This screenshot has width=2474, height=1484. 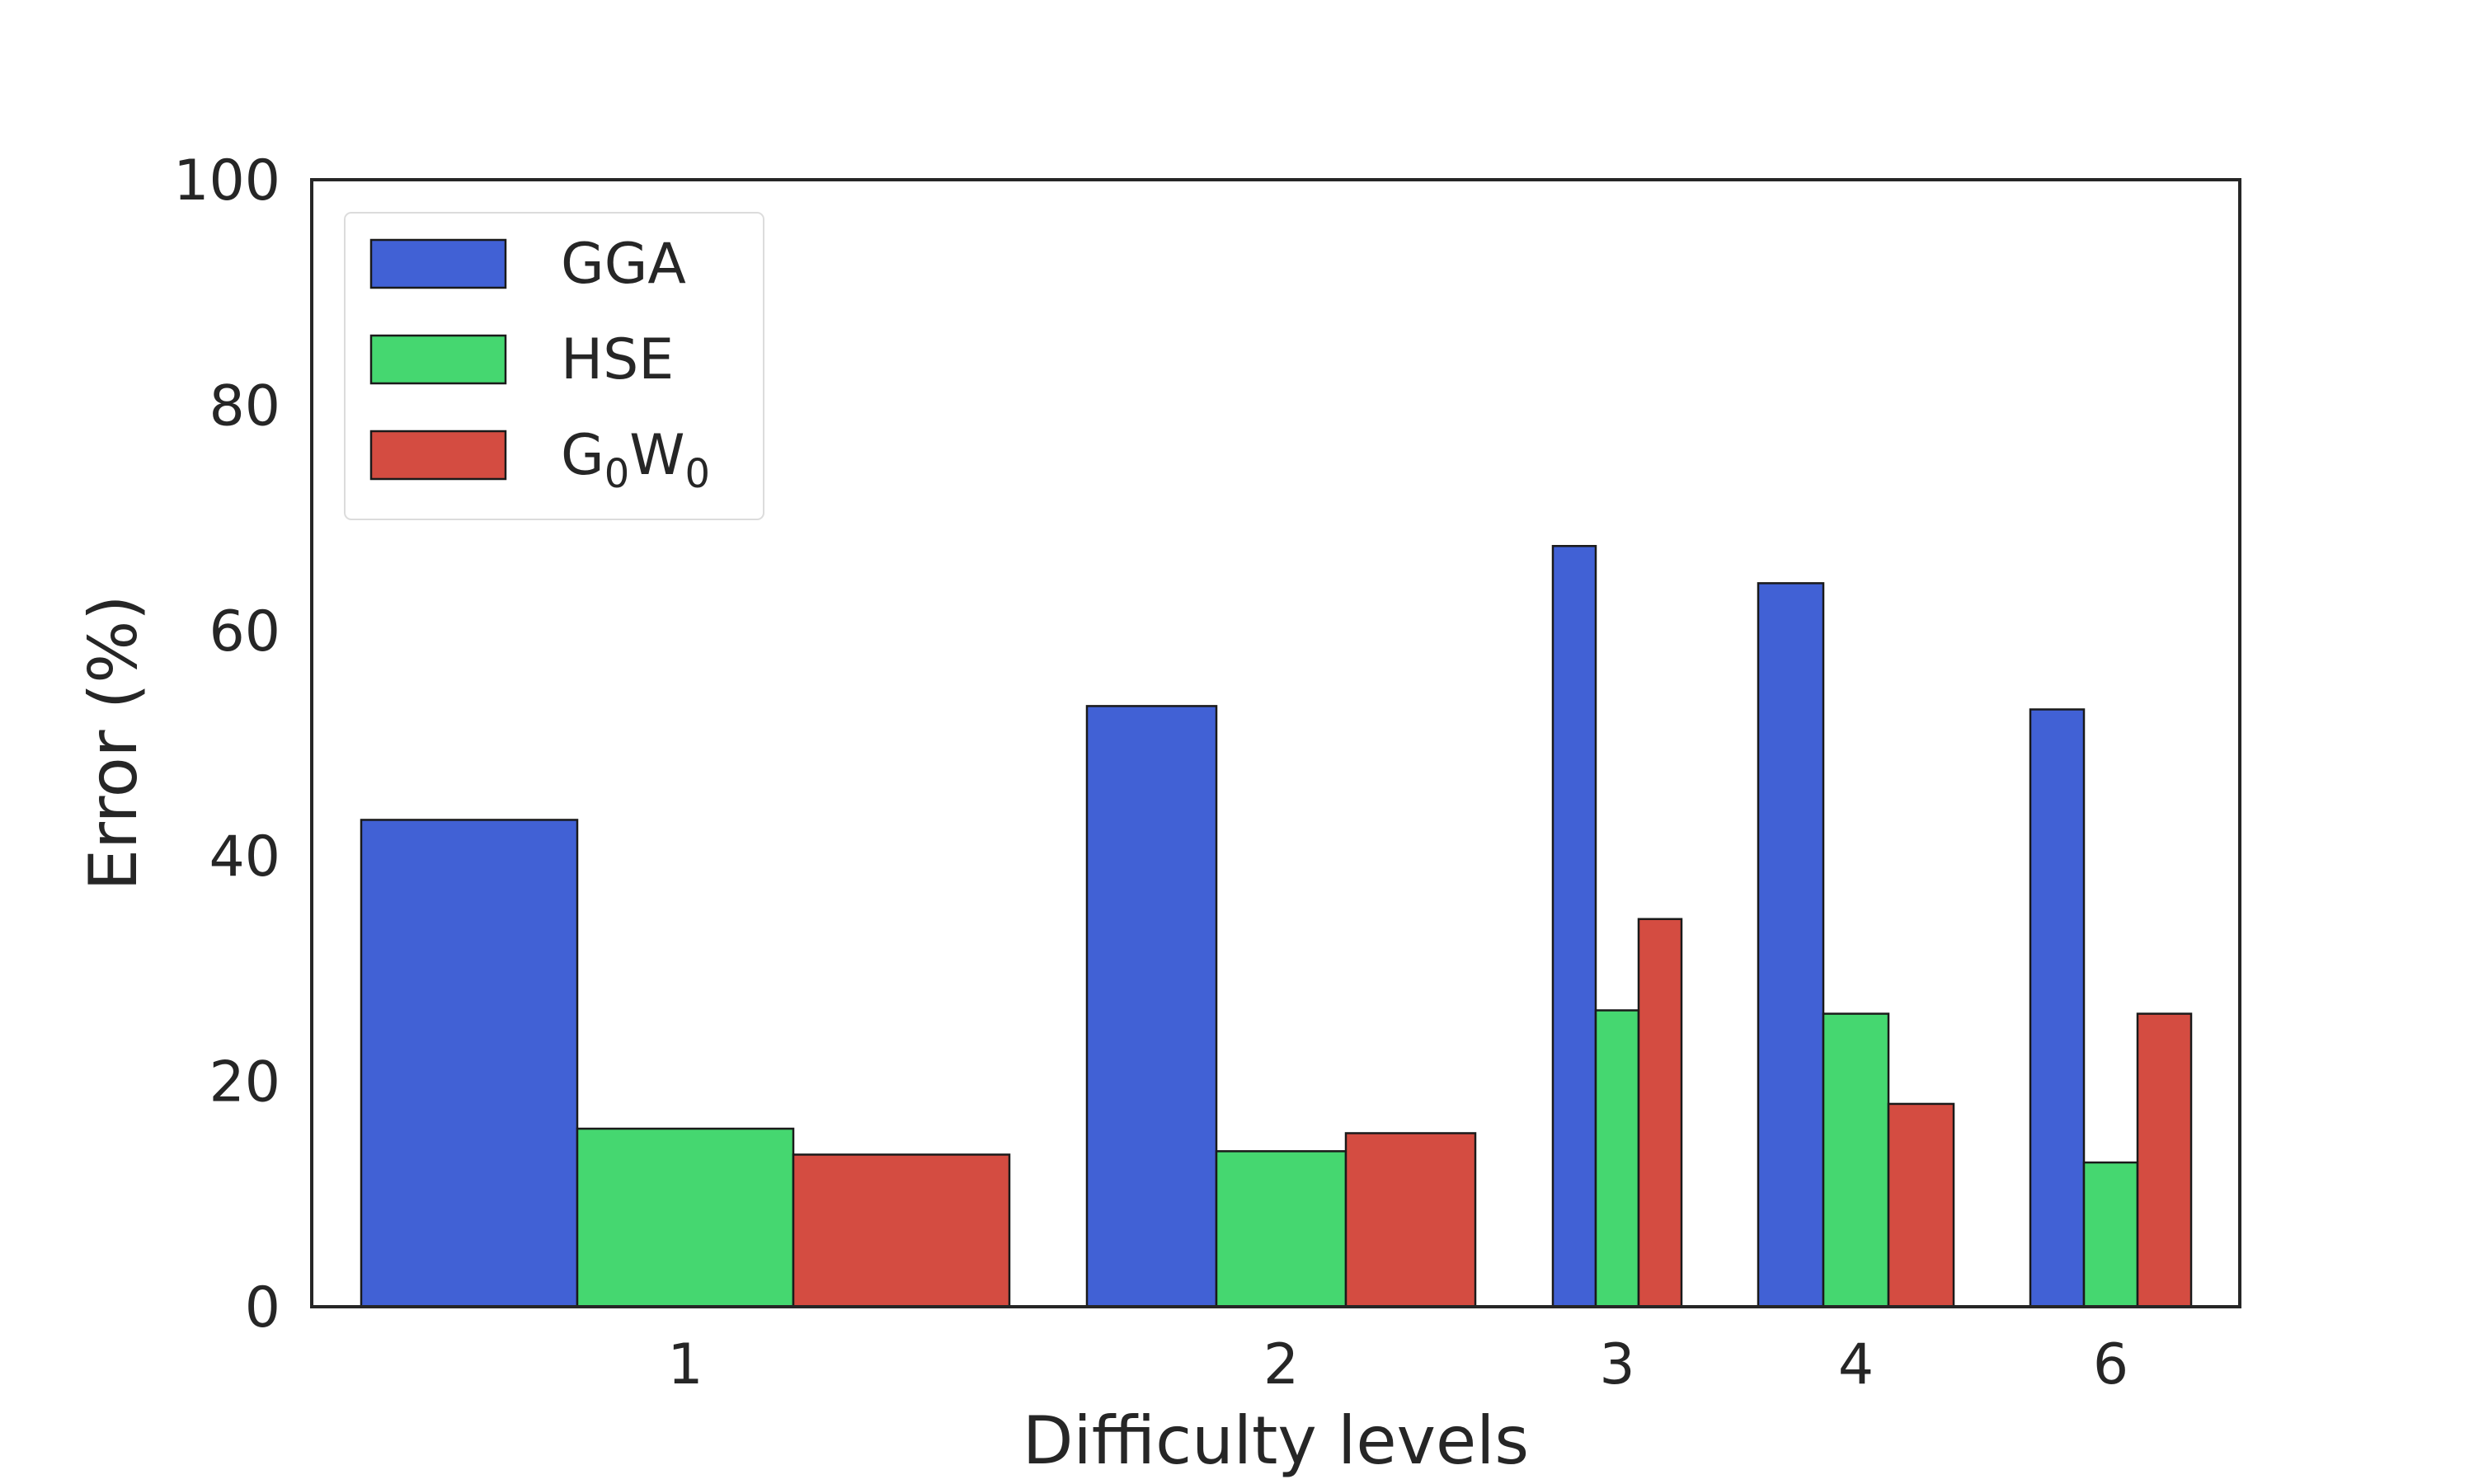 What do you see at coordinates (262, 1308) in the screenshot?
I see `y-tick-label-0: 0` at bounding box center [262, 1308].